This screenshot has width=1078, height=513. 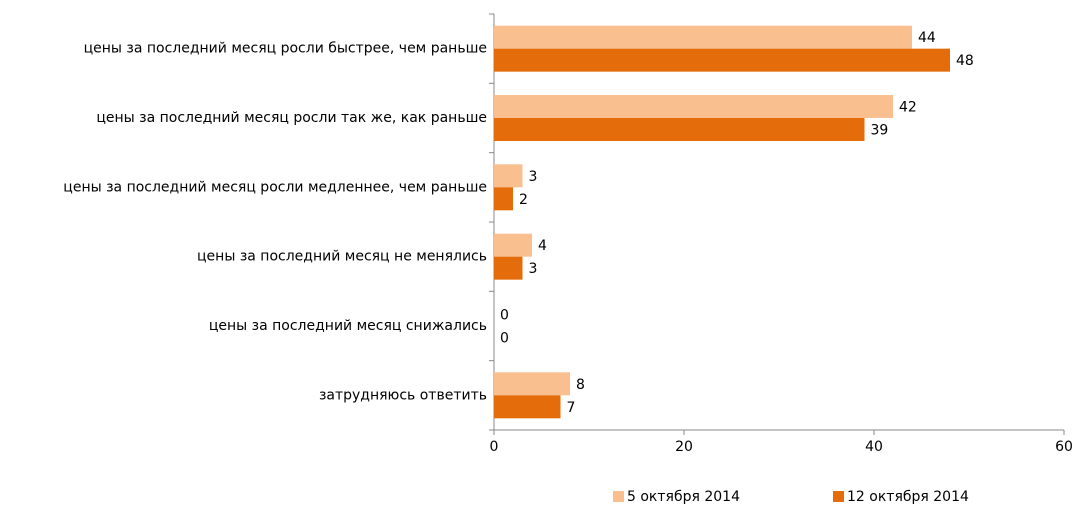 I want to click on x-tick-label: 60, so click(x=1064, y=447).